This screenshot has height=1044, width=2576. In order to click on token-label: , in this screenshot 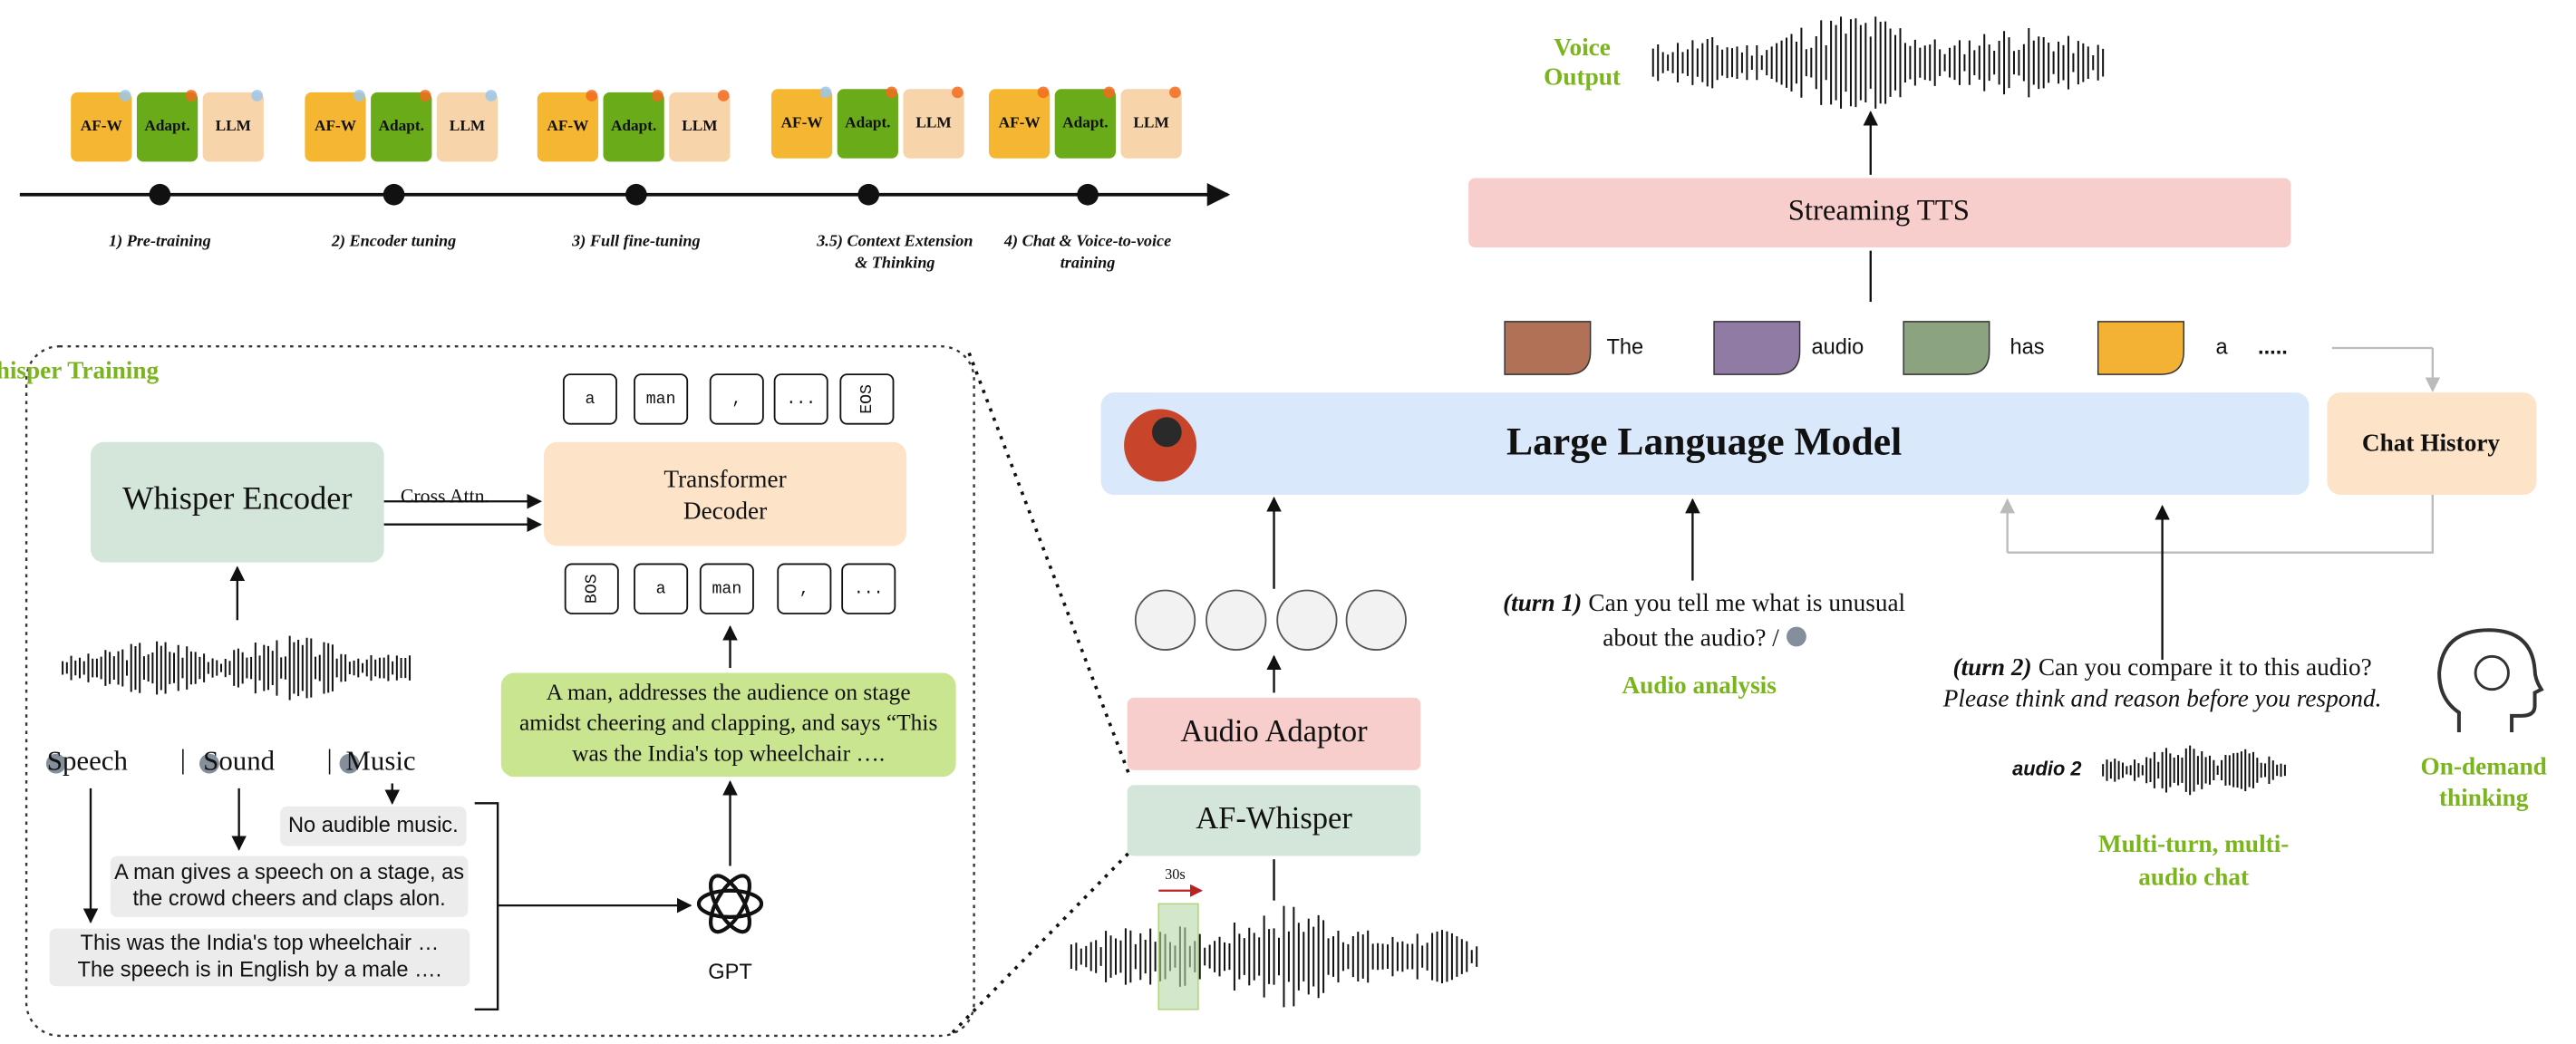, I will do `click(804, 590)`.